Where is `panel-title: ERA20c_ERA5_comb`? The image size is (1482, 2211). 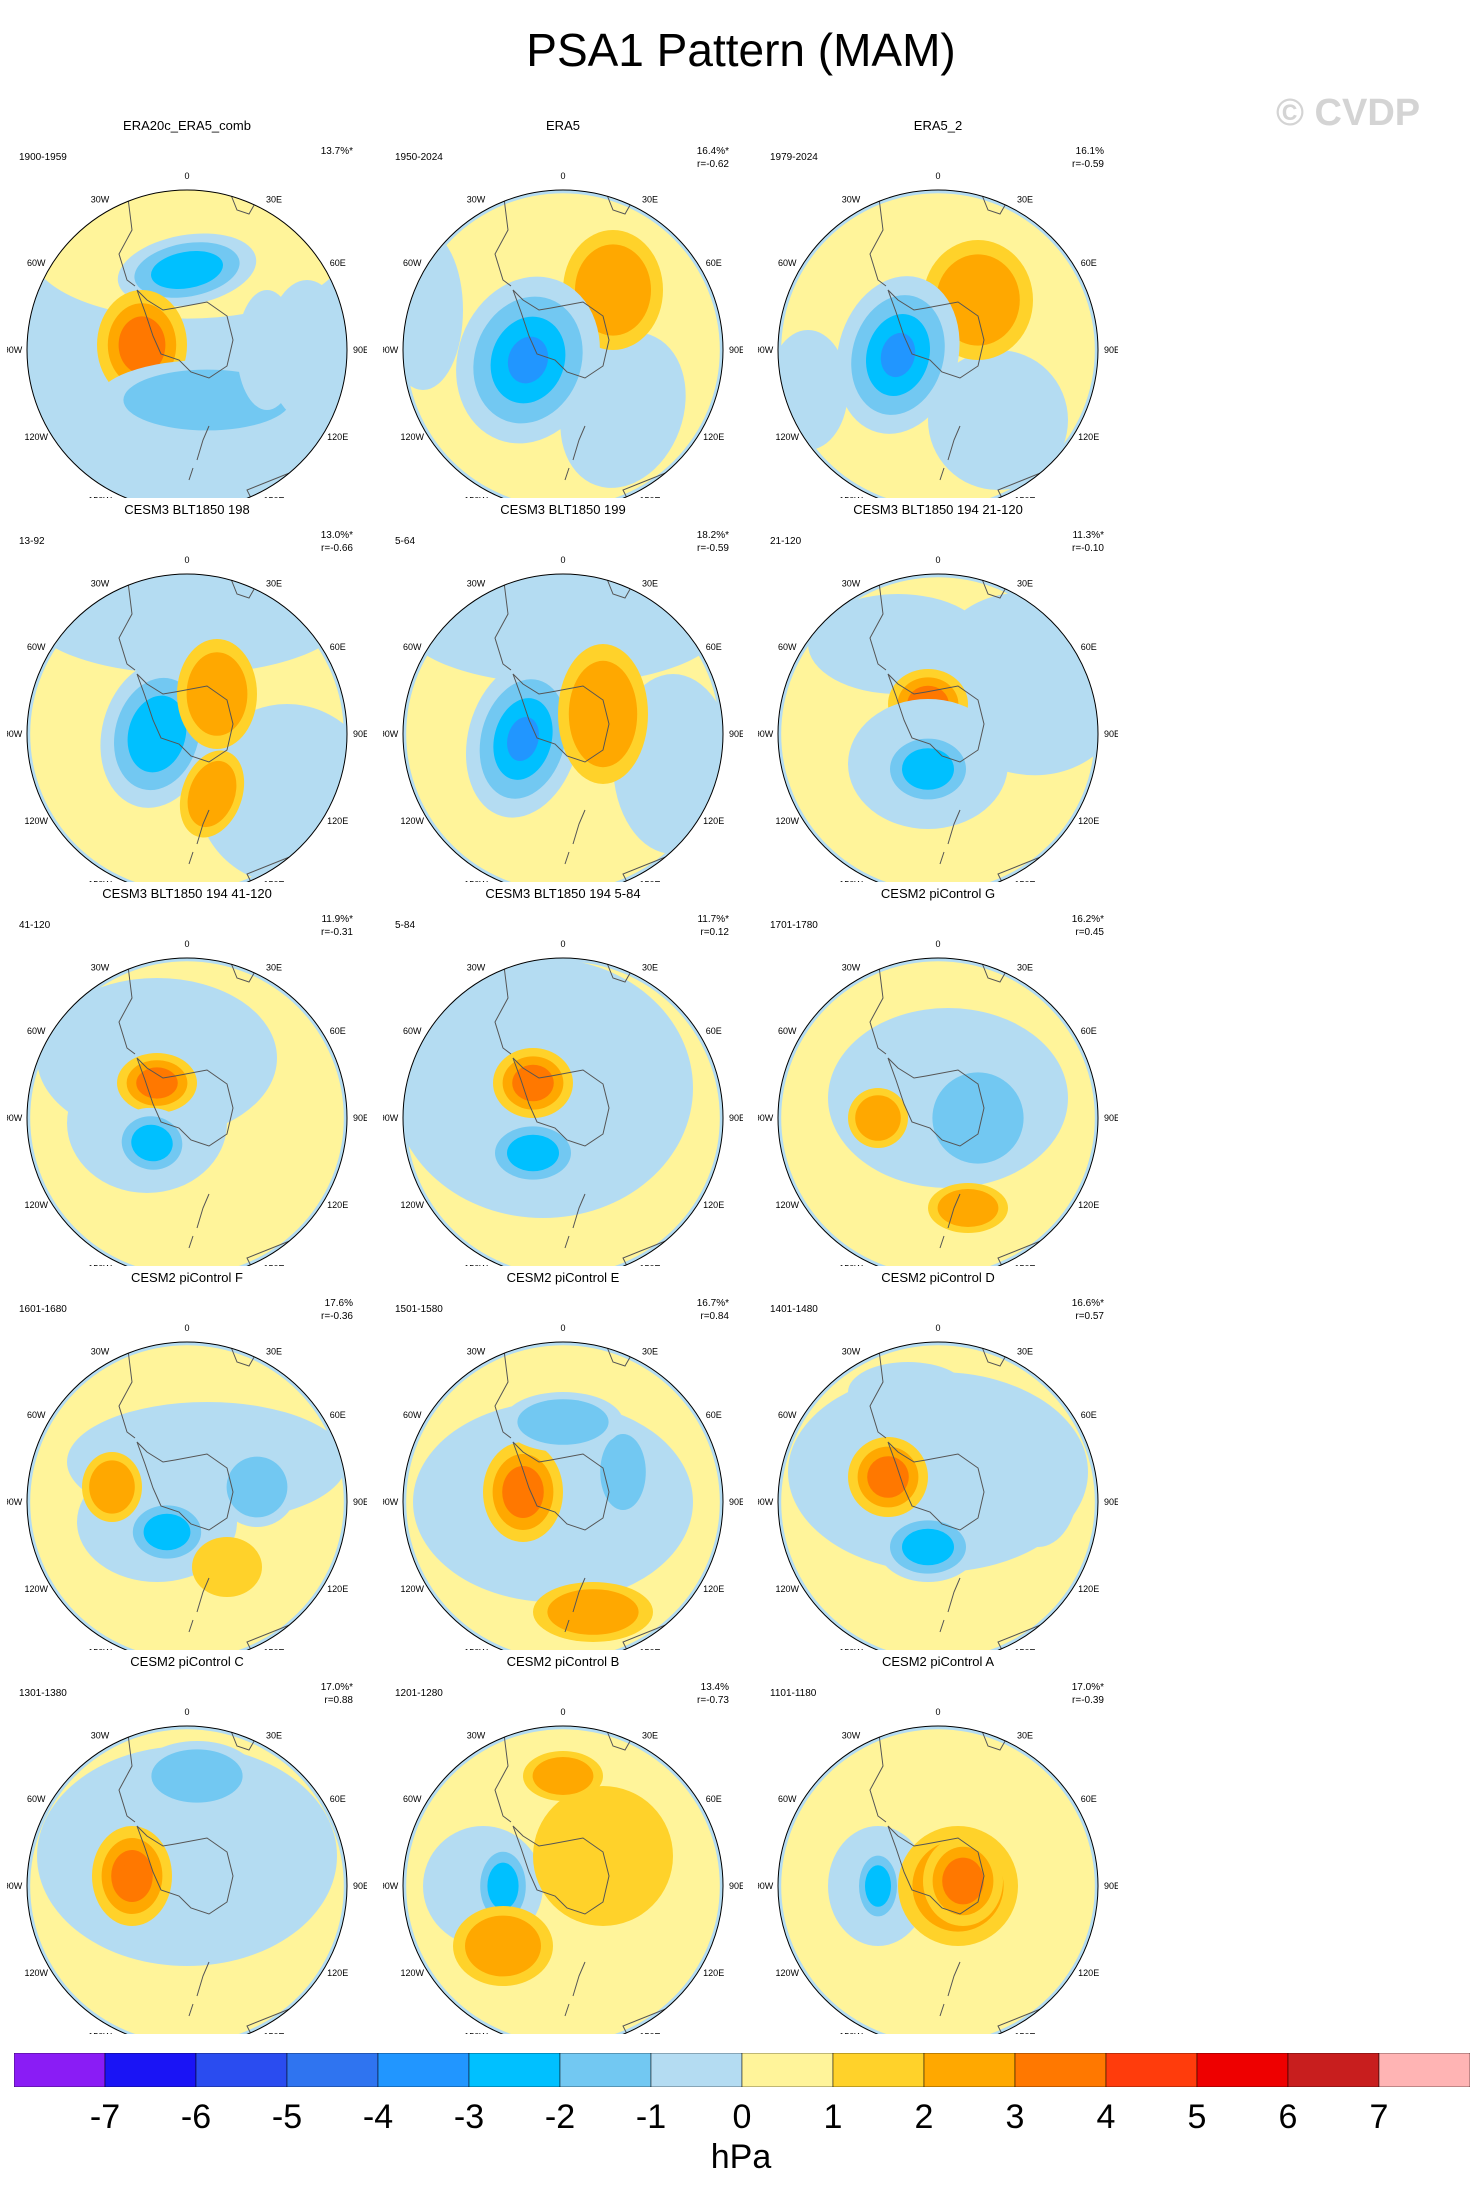 panel-title: ERA20c_ERA5_comb is located at coordinates (187, 125).